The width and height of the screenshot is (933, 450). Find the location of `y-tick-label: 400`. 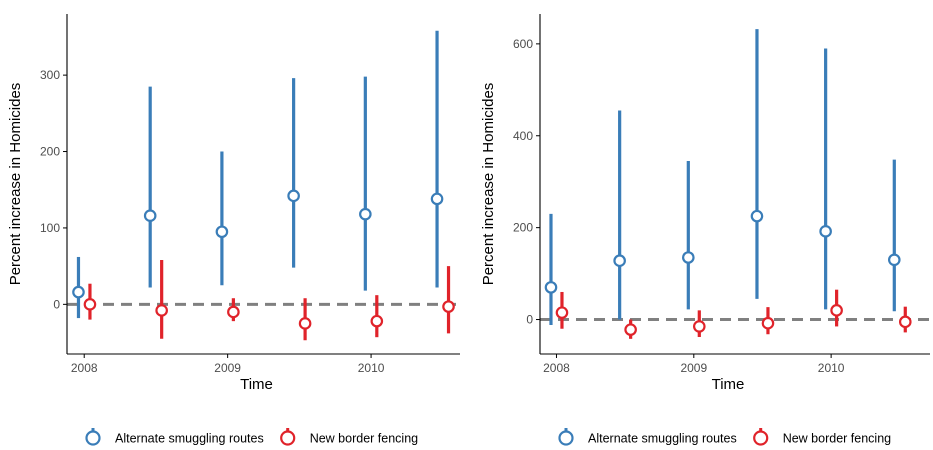

y-tick-label: 400 is located at coordinates (523, 136).